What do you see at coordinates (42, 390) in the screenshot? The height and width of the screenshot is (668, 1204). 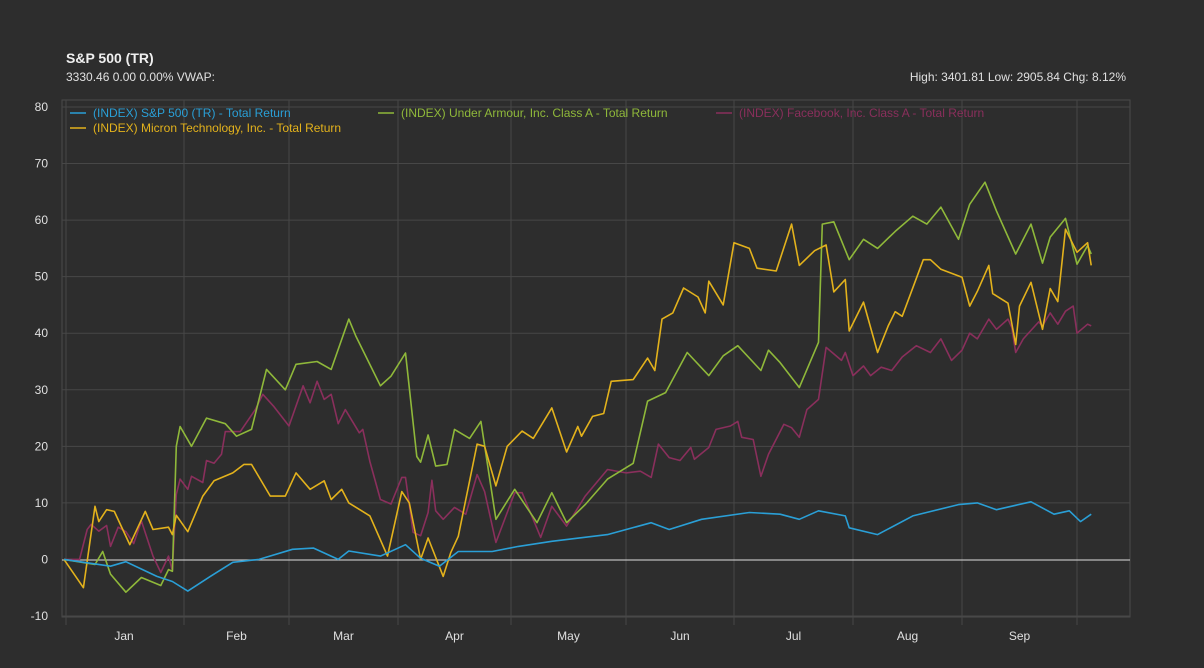 I see `y-tick-label: 30` at bounding box center [42, 390].